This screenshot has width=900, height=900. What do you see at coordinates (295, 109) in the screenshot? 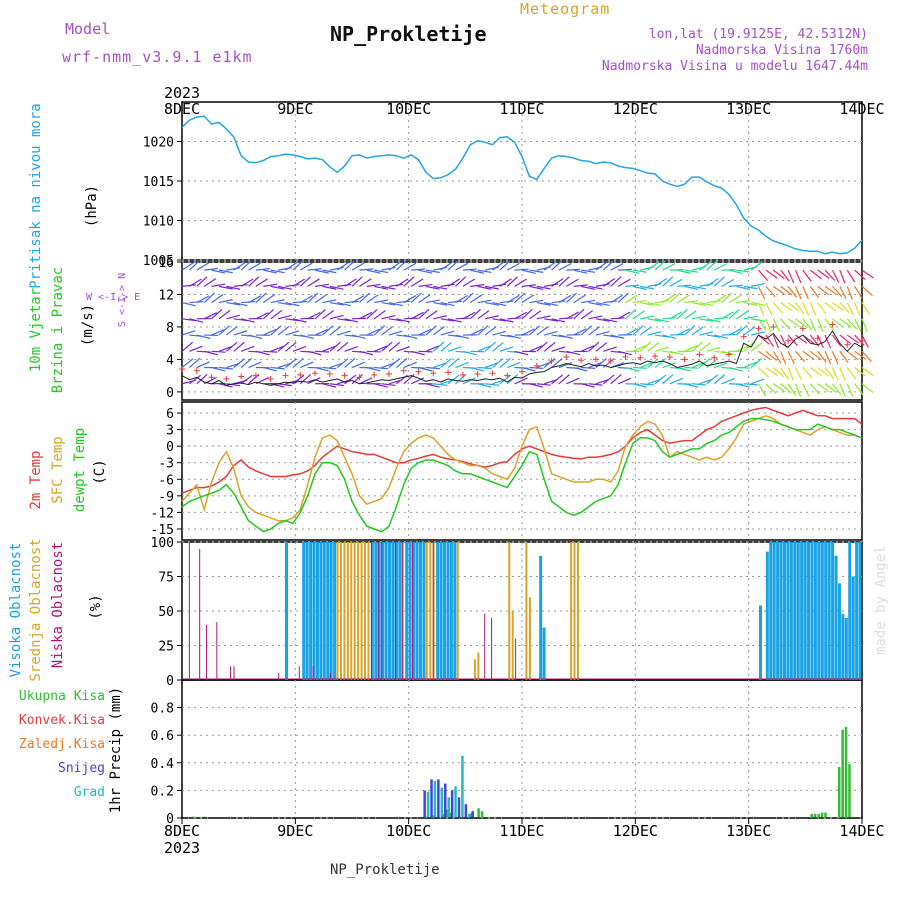
I see `x-tick-label-top: 9DEC` at bounding box center [295, 109].